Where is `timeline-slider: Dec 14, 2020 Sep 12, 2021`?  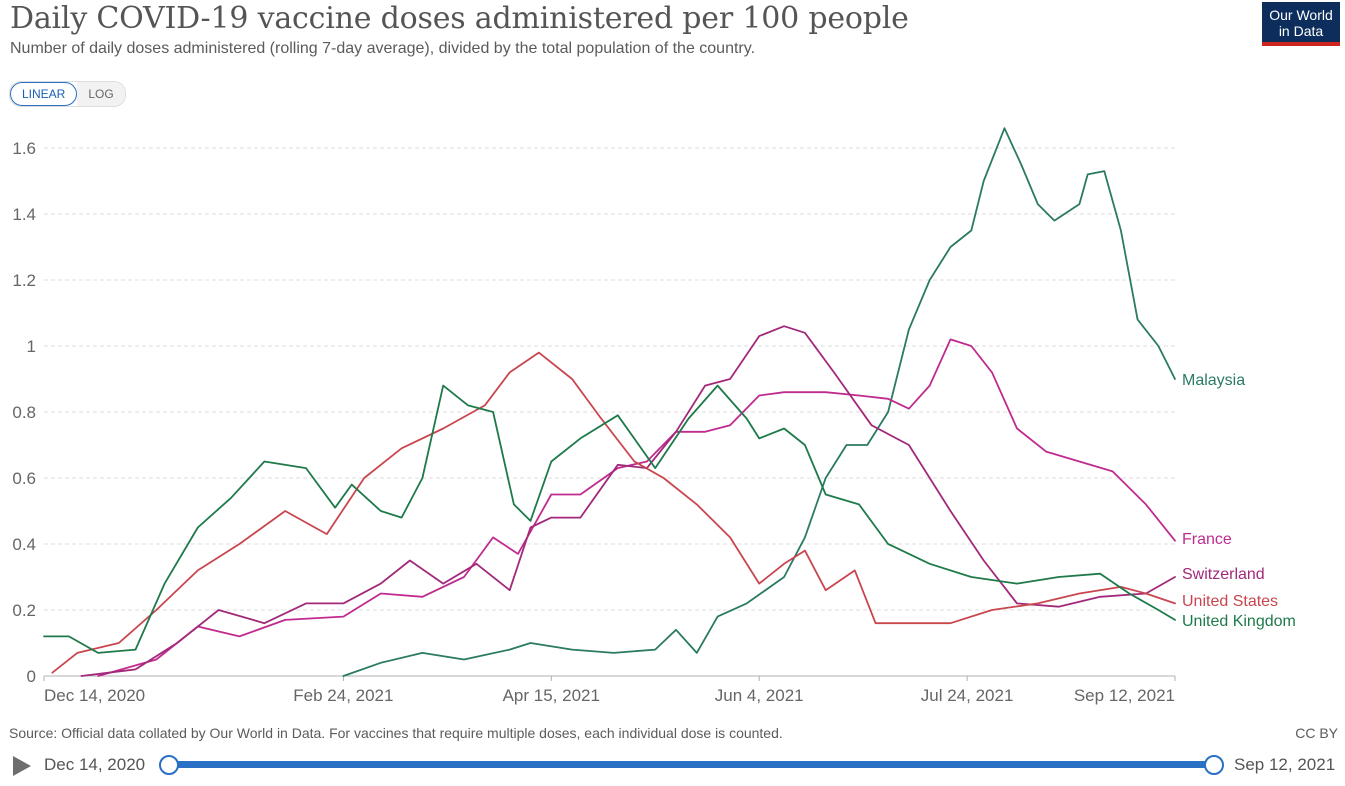
timeline-slider: Dec 14, 2020 Sep 12, 2021 is located at coordinates (672, 765).